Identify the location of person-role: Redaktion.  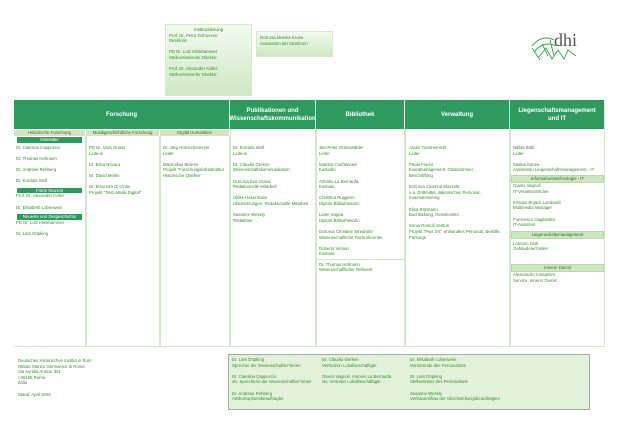
(243, 220).